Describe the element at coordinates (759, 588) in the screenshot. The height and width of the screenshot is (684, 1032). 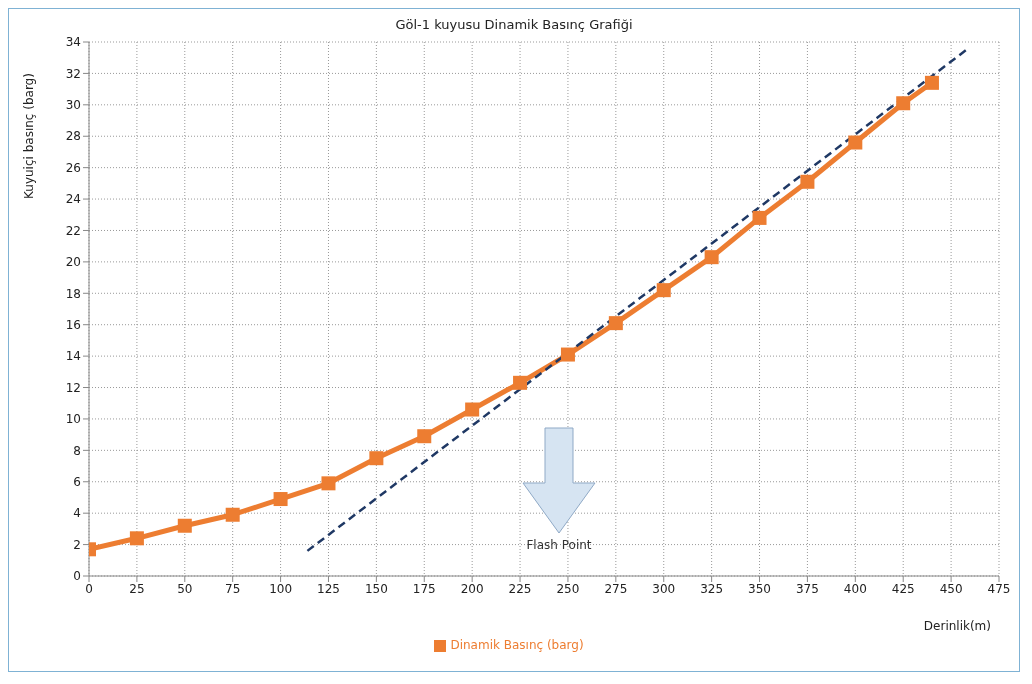
I see `x-tick-label: 350` at that location.